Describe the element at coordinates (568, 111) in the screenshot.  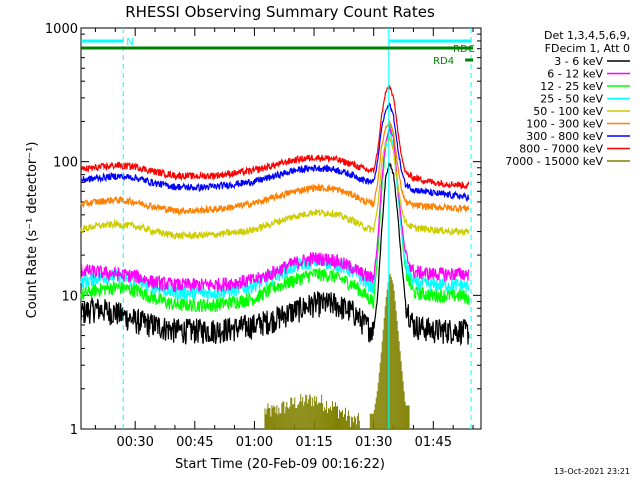
I see `legend-entry-label: 50 - 100 keV` at that location.